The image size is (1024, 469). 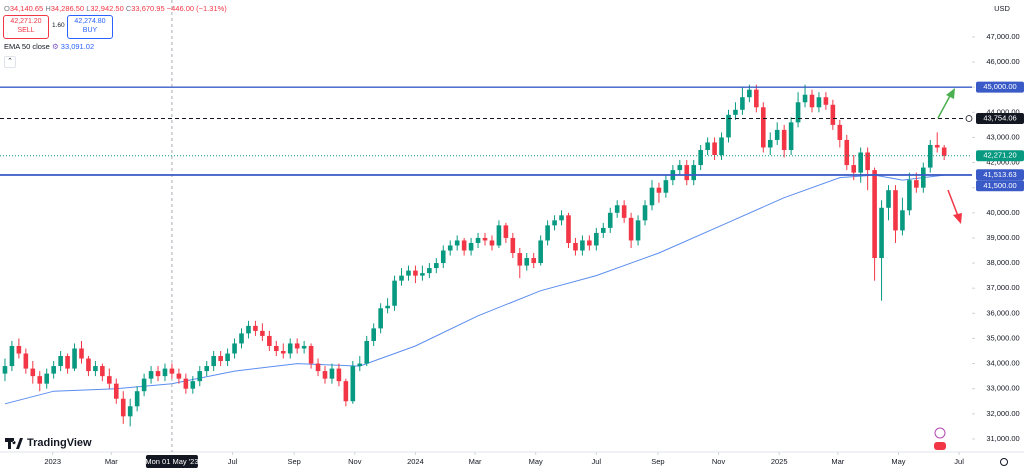 I want to click on y-tick-label: 32,000.00, so click(x=1002, y=413).